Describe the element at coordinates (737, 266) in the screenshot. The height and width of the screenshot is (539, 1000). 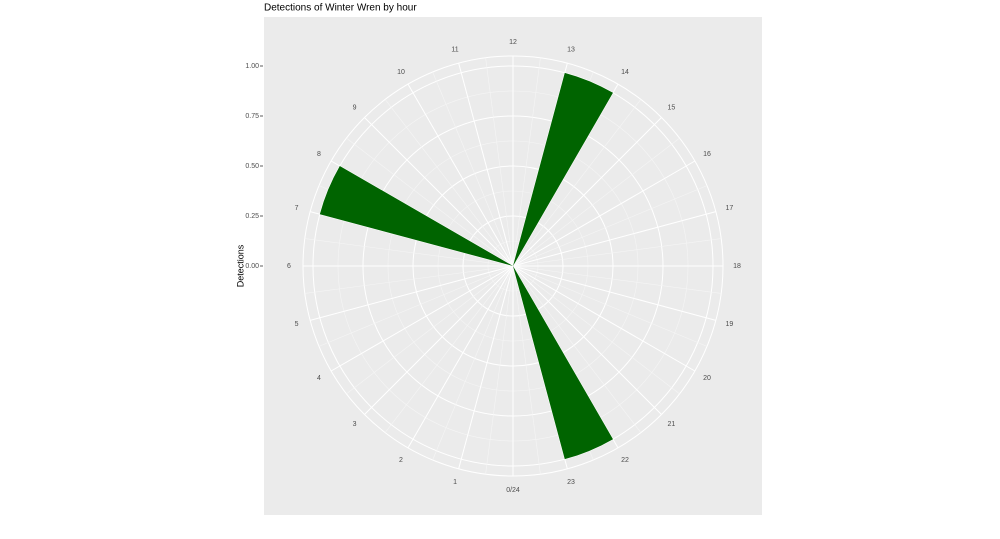
I see `angle-label: 18` at that location.